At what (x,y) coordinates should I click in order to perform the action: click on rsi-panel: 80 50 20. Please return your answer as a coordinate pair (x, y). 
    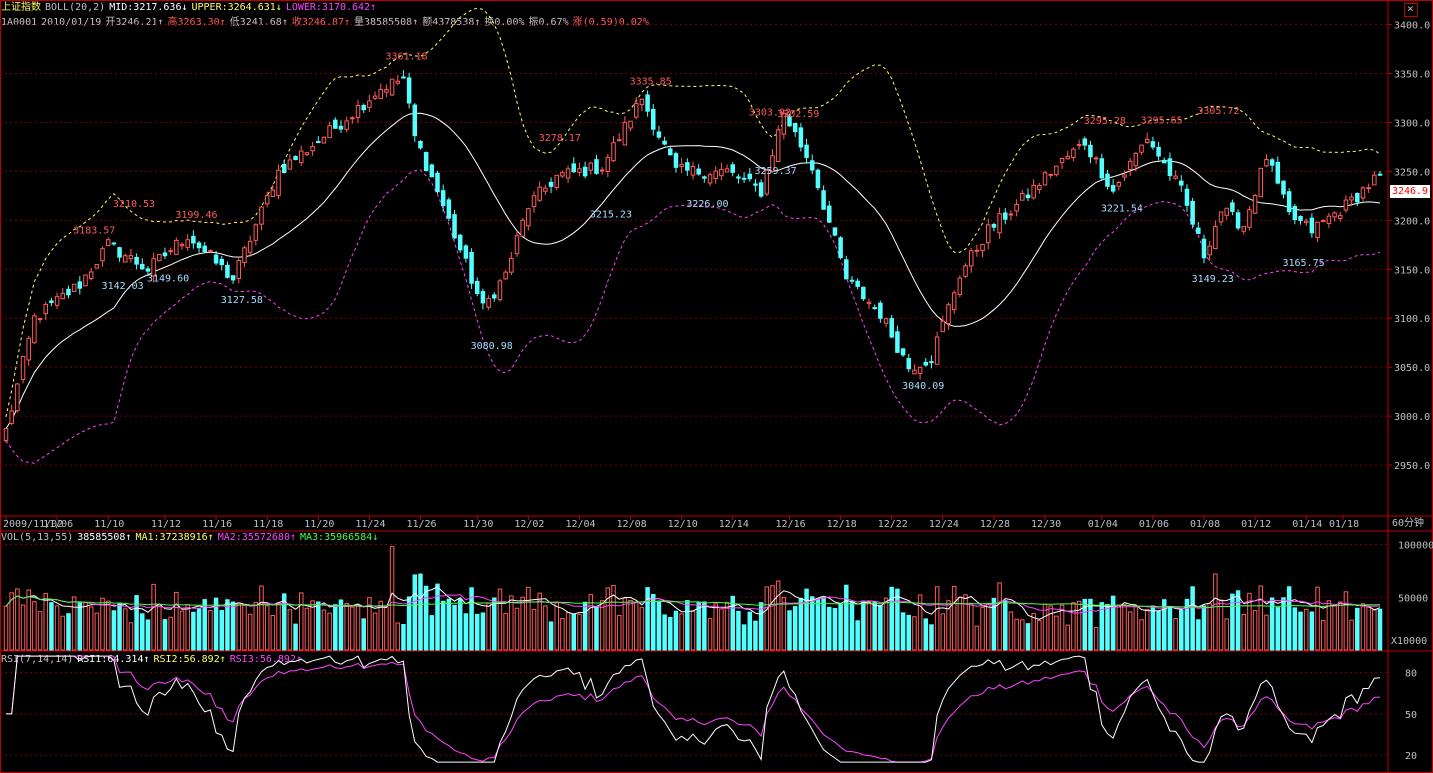
    Looking at the image, I should click on (708, 709).